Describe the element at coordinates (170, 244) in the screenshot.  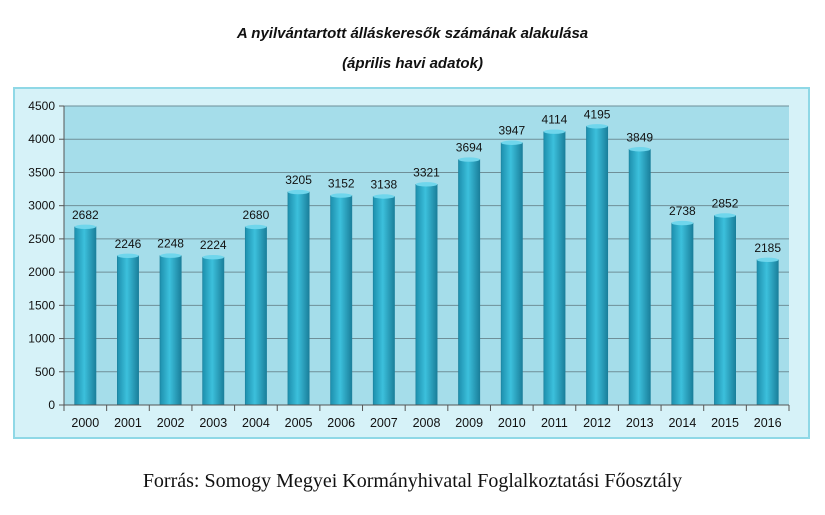
I see `data-label: 2248` at that location.